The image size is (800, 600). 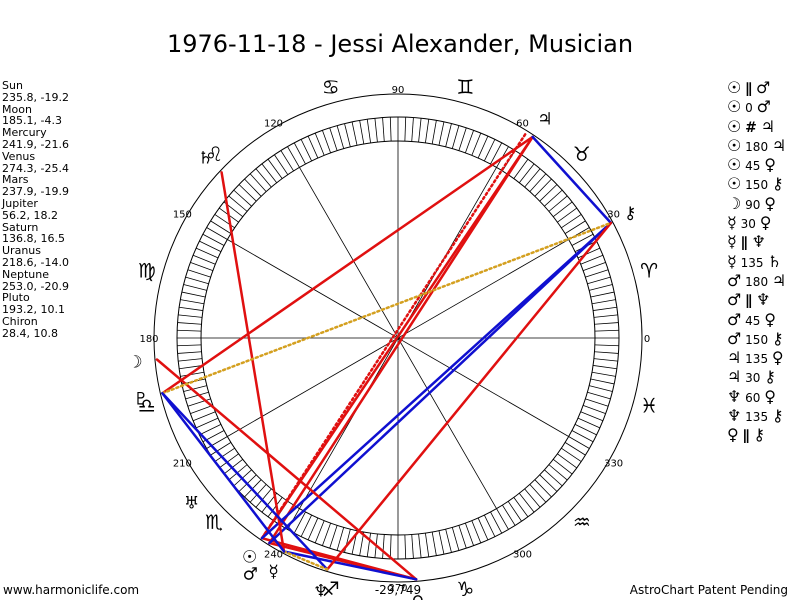 What do you see at coordinates (71, 590) in the screenshot?
I see `site-link: www.harmoniclife.com` at bounding box center [71, 590].